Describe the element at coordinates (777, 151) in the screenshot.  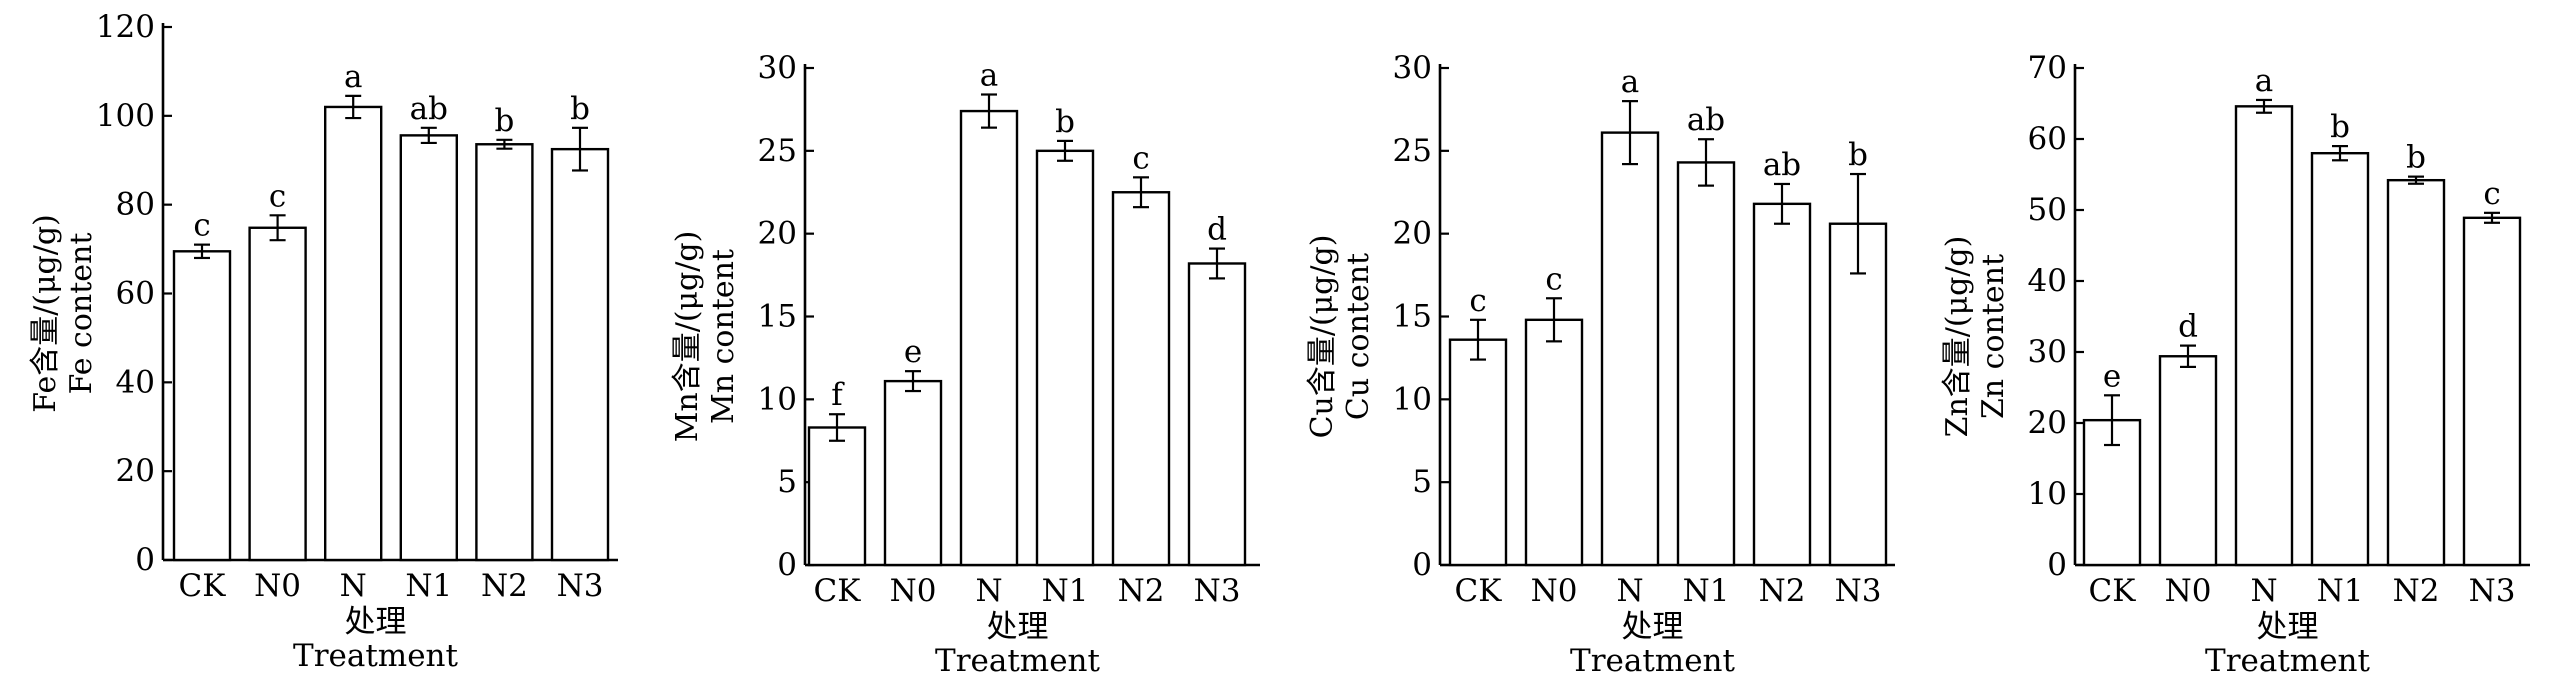
I see `y-tick-label: 25` at that location.